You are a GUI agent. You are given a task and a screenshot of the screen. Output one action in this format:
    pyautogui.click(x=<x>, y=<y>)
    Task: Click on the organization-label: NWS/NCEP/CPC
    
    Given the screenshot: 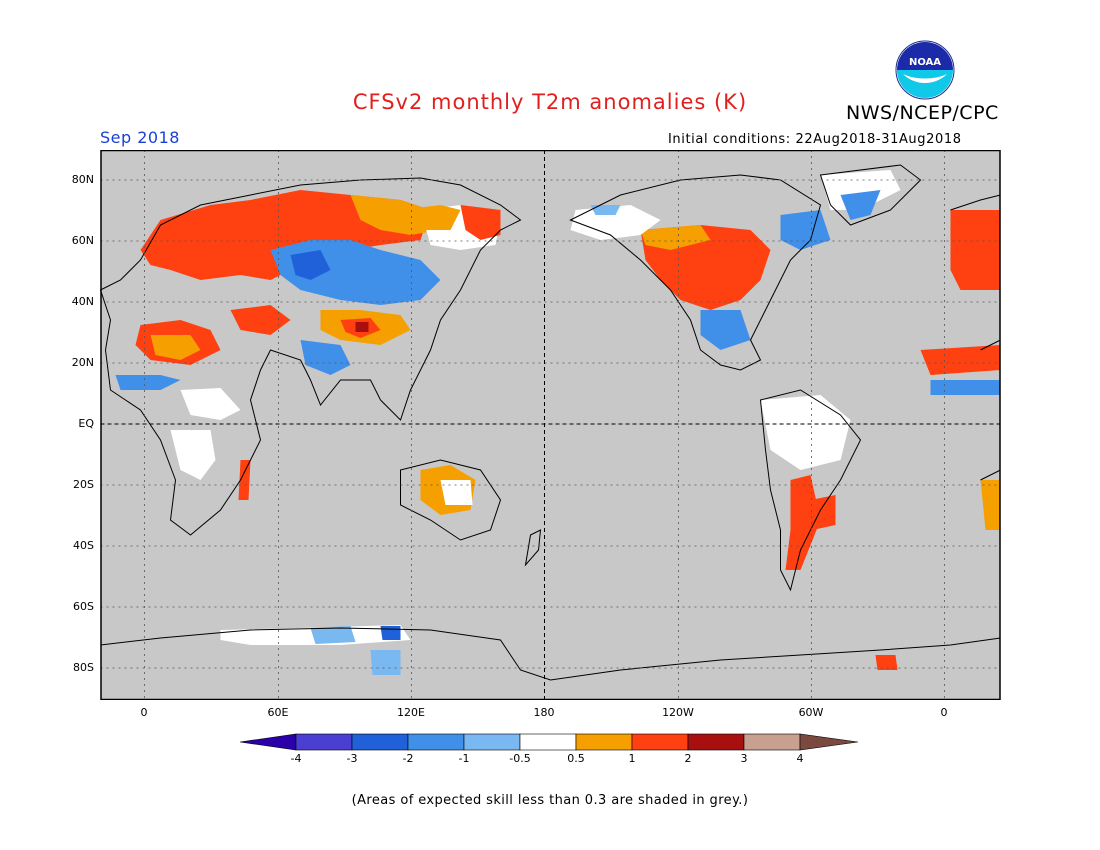 What is the action you would take?
    pyautogui.click(x=922, y=113)
    